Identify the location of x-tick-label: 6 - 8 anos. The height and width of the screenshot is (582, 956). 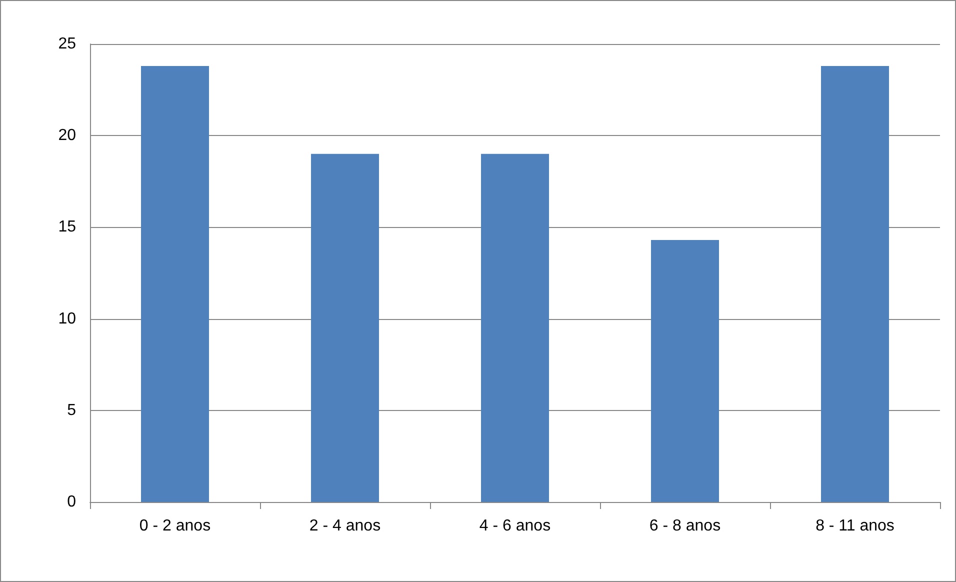
(685, 526).